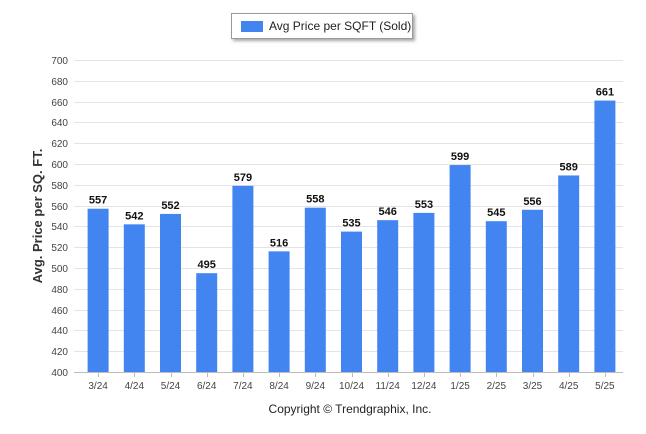  What do you see at coordinates (59, 144) in the screenshot?
I see `y-tick-label: 620` at bounding box center [59, 144].